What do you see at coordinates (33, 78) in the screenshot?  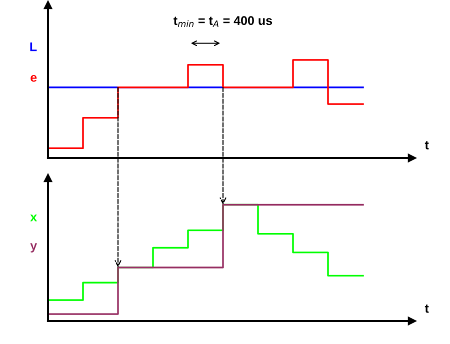 I see `text: e` at bounding box center [33, 78].